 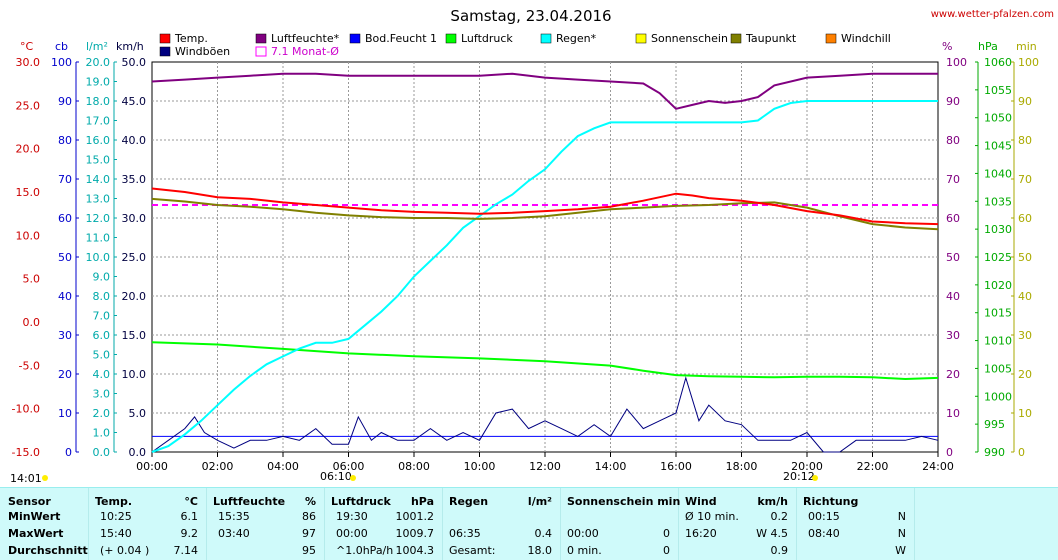 What do you see at coordinates (183, 38) in the screenshot?
I see `legend-item-temp: Temp.` at bounding box center [183, 38].